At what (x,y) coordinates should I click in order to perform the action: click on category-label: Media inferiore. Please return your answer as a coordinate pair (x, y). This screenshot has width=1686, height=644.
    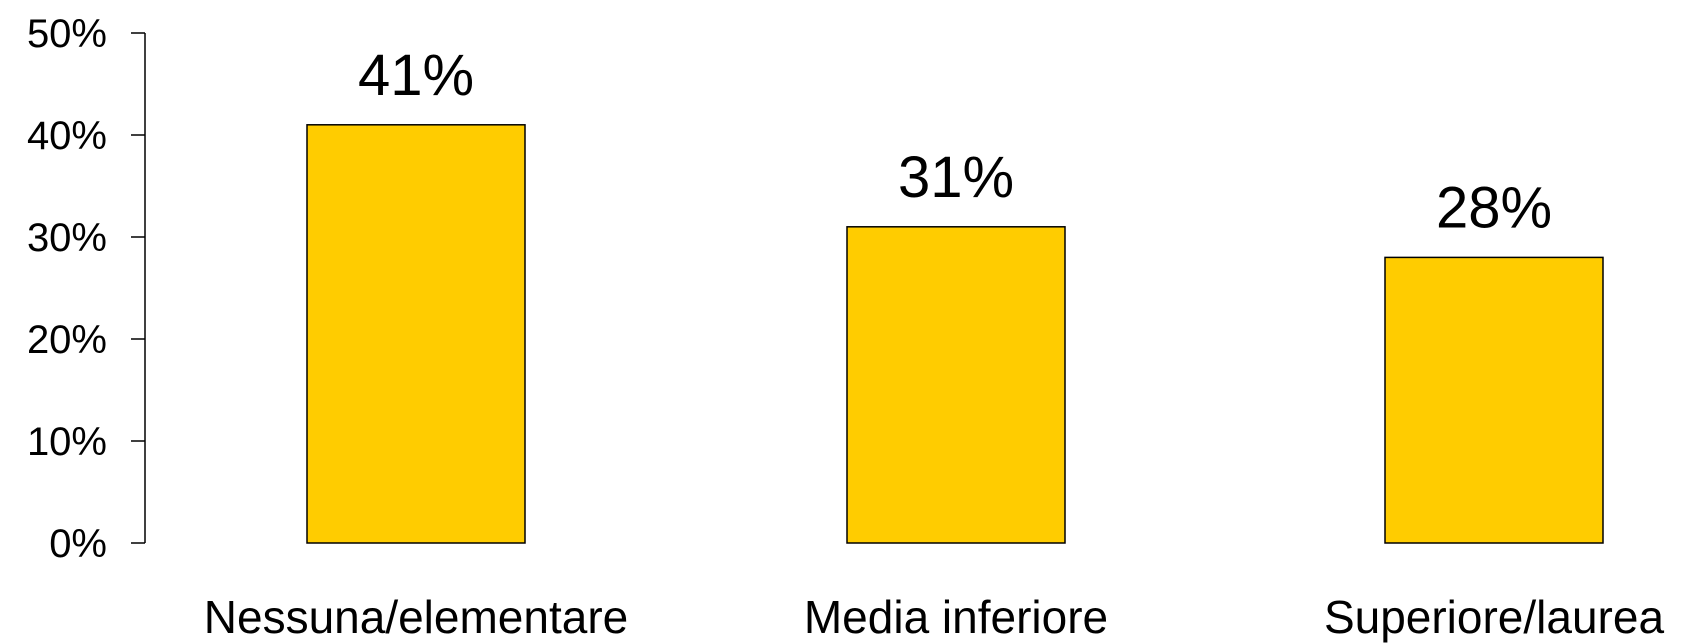
    Looking at the image, I should click on (956, 617).